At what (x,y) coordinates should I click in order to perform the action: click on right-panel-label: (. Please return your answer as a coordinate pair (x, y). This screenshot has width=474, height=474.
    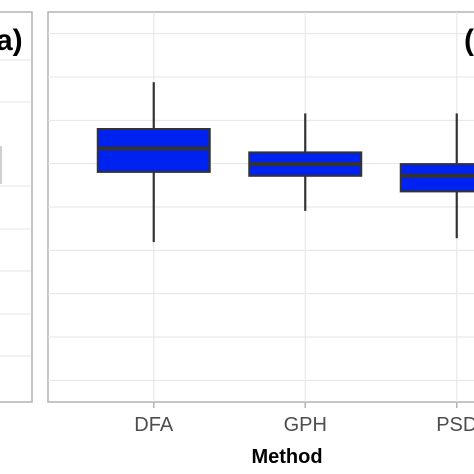
    Looking at the image, I should click on (469, 40).